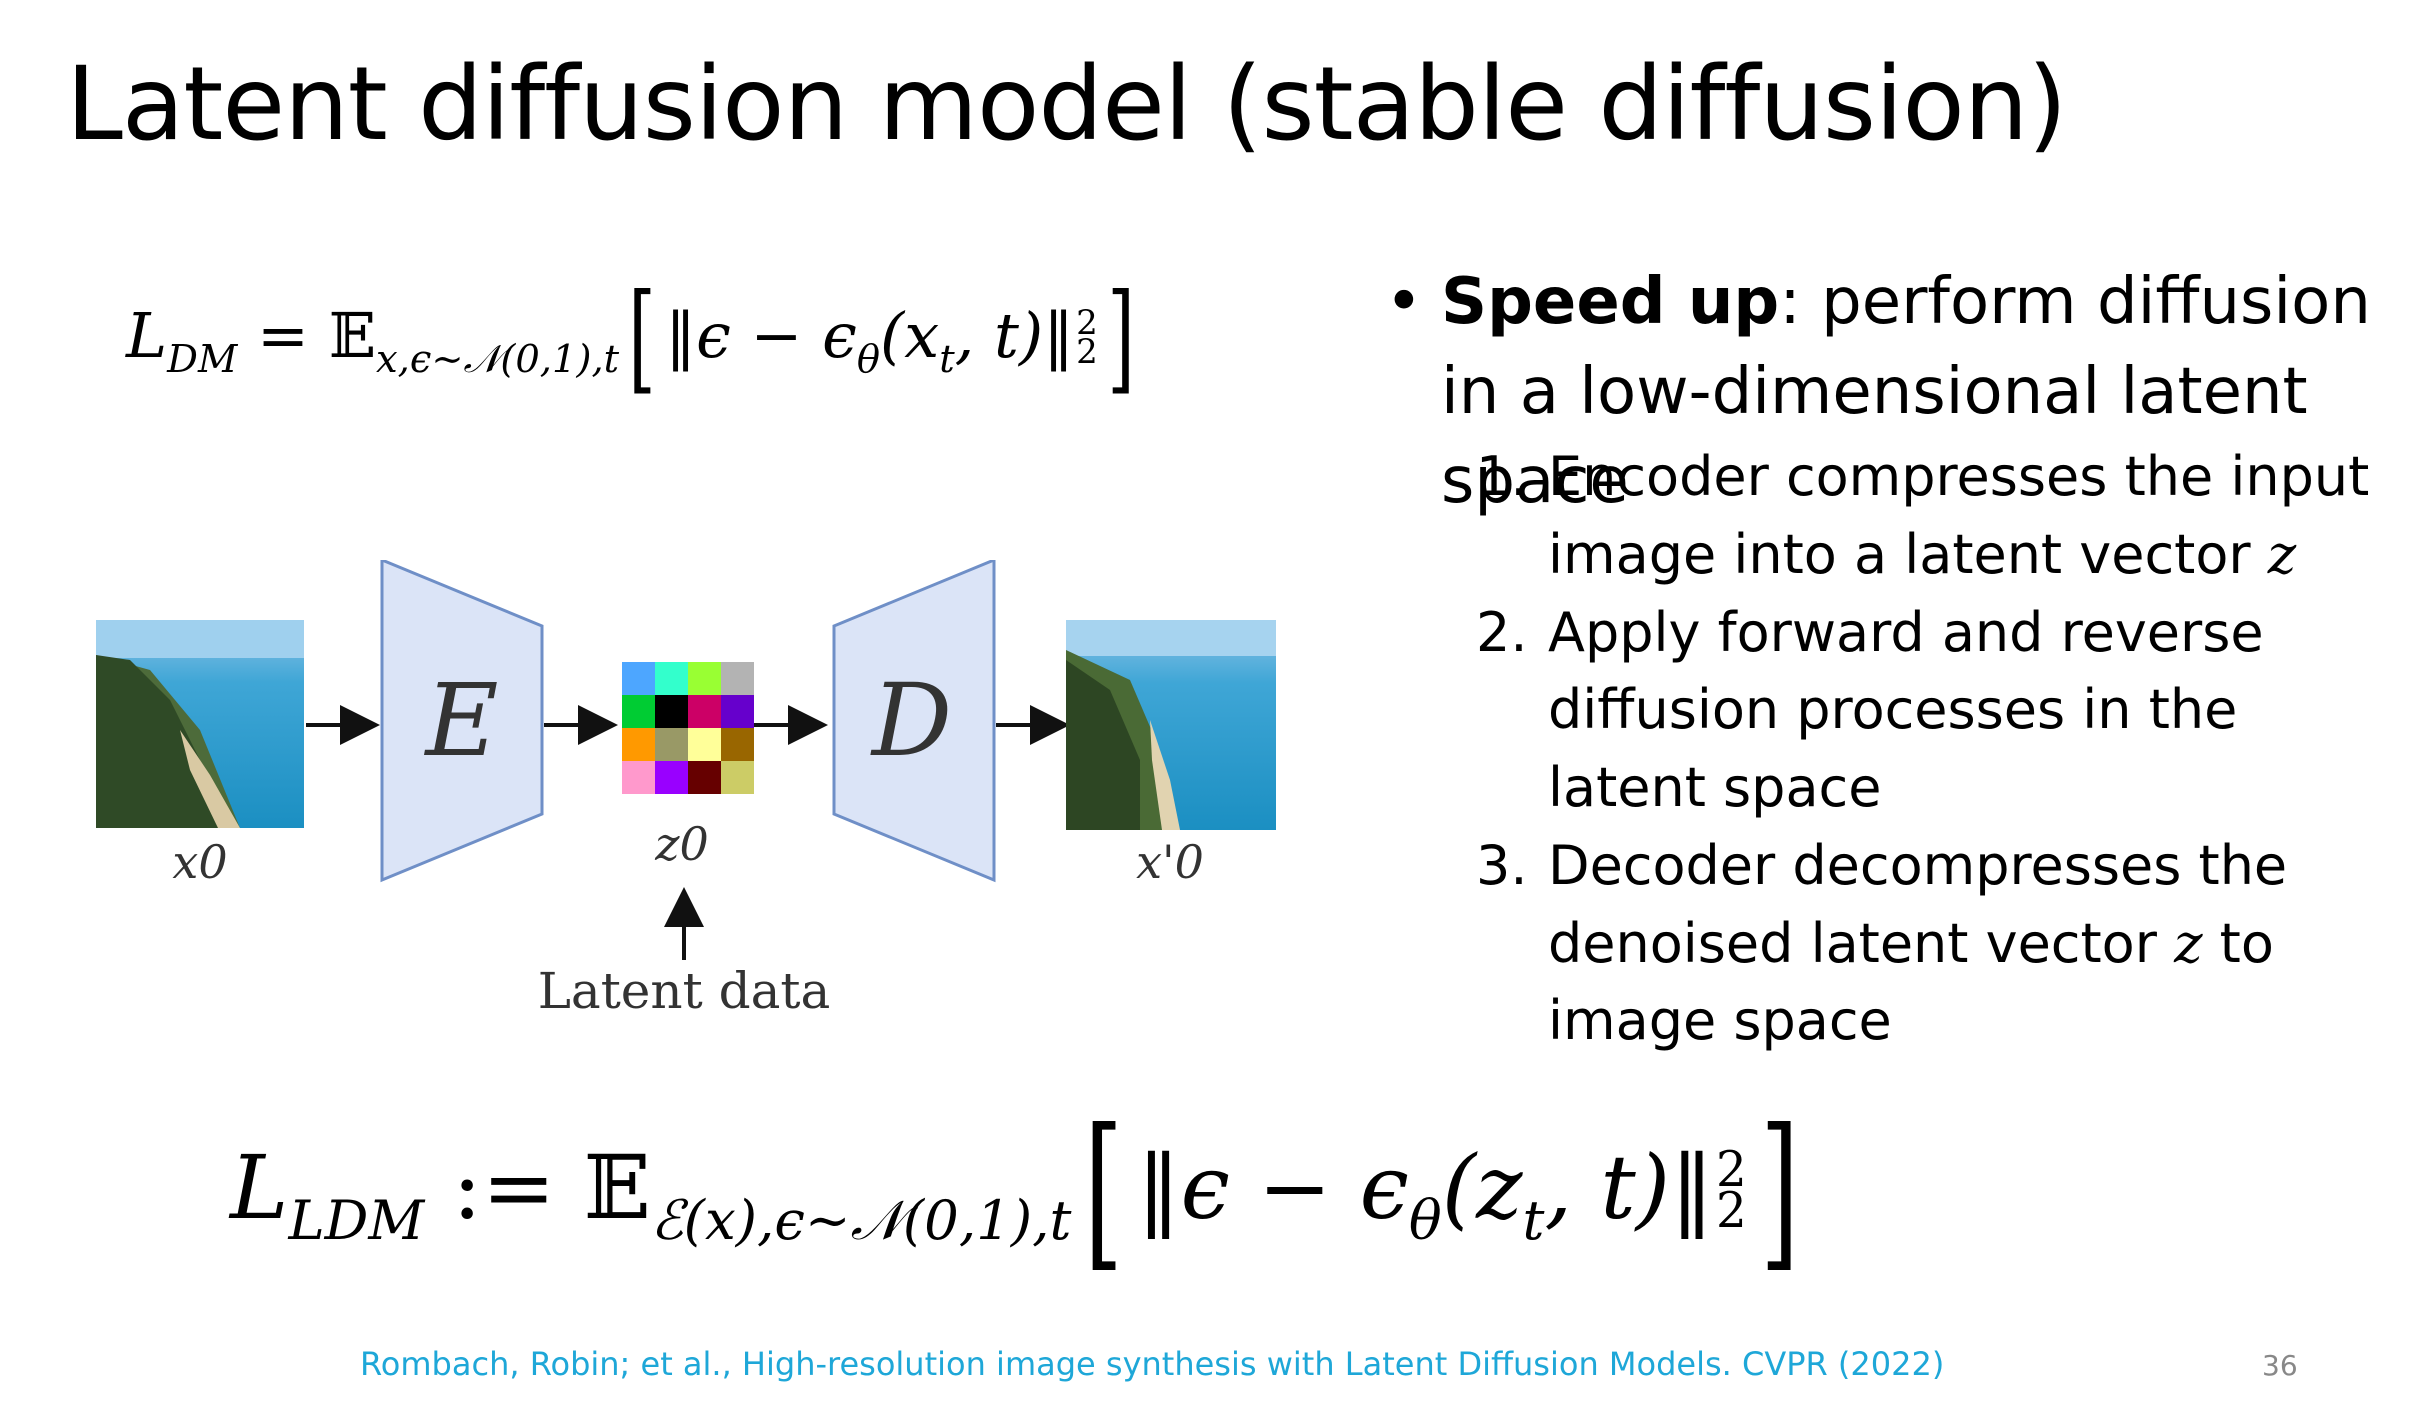  Describe the element at coordinates (2280, 1365) in the screenshot. I see `page-number: 36` at that location.